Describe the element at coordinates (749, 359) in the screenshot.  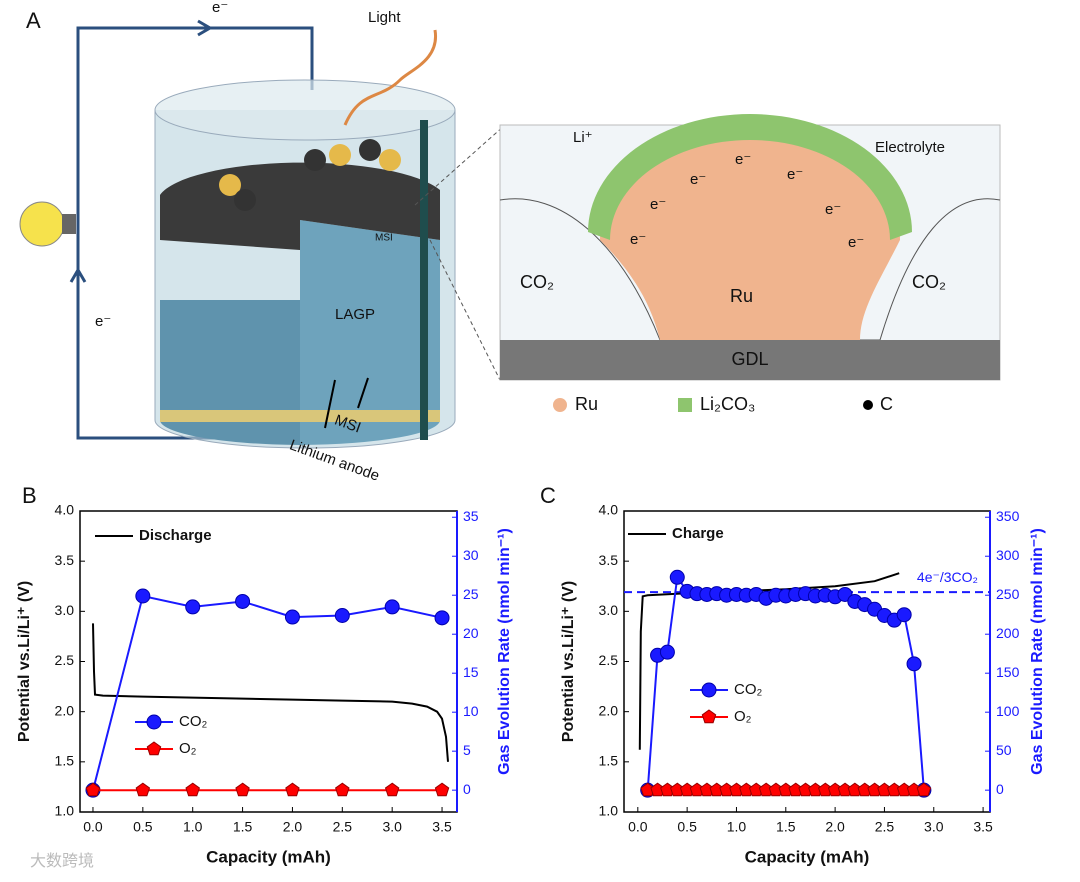
I see `inset-label: GDL` at that location.